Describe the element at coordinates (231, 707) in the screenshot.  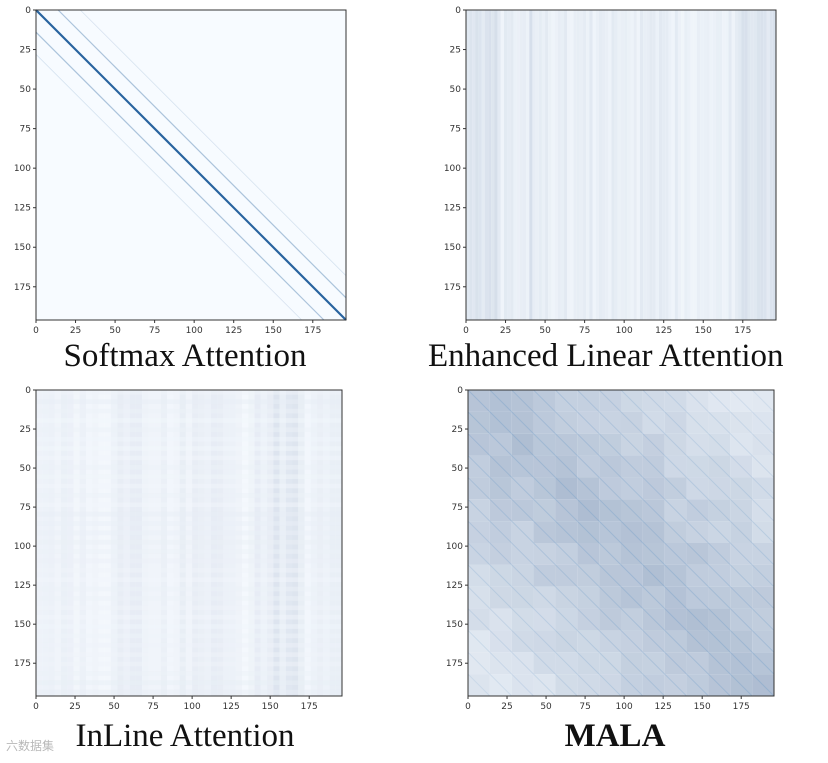
I see `x-tick-label: 125` at that location.